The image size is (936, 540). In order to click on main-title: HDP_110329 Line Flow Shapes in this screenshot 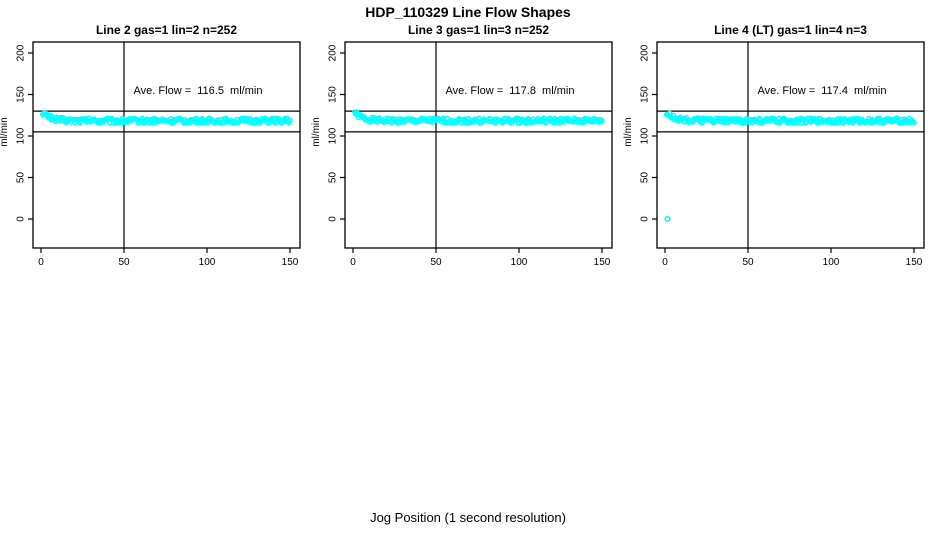, I will do `click(468, 12)`.